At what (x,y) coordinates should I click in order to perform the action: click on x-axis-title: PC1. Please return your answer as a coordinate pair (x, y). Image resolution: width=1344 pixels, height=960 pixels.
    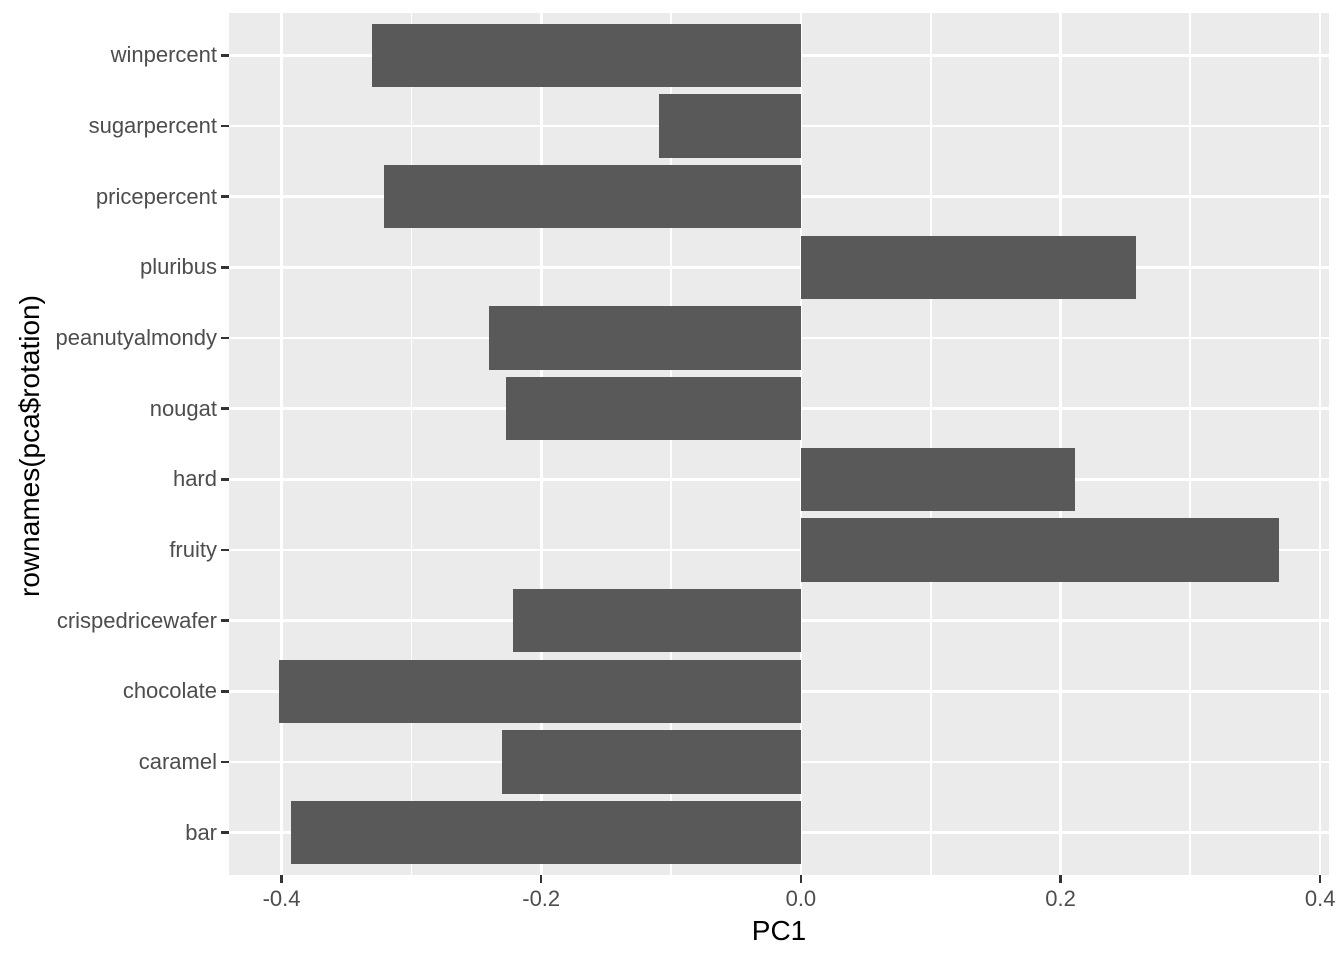
    Looking at the image, I should click on (779, 930).